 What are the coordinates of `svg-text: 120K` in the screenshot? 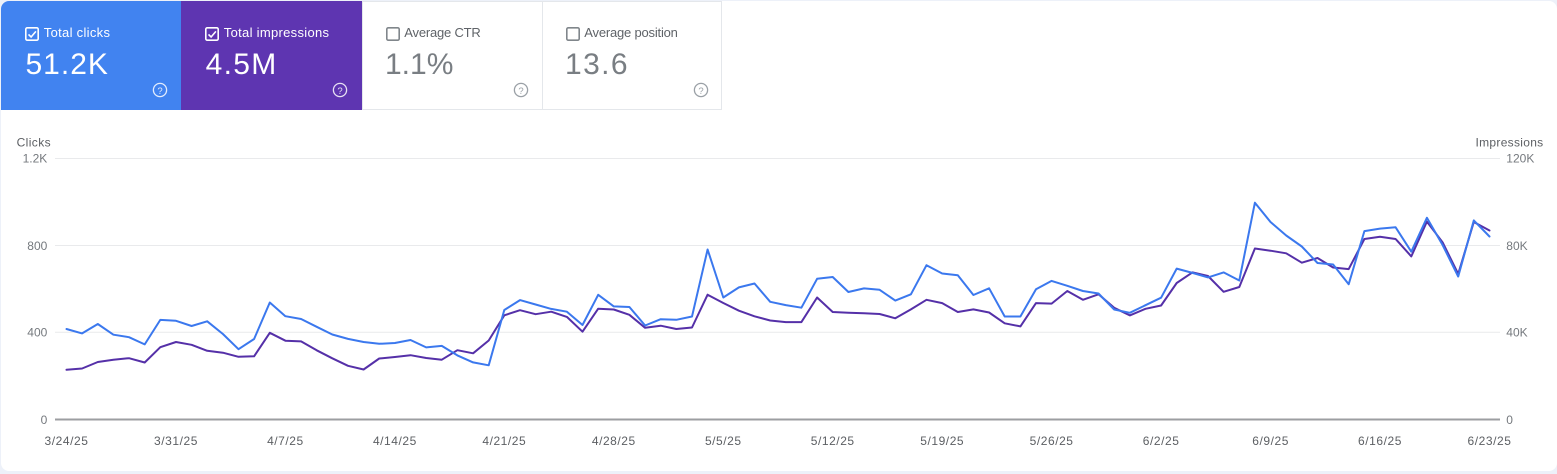 It's located at (1520, 159).